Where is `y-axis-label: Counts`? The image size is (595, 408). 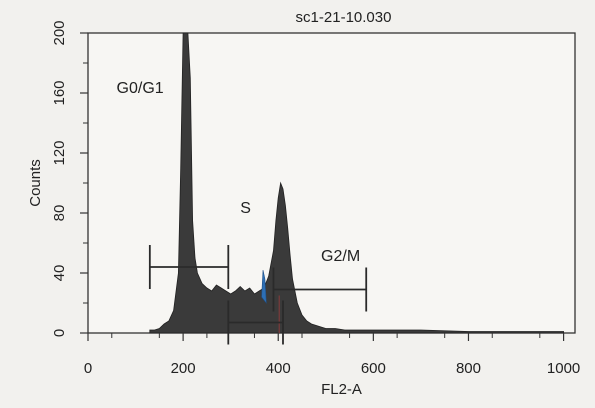 y-axis-label: Counts is located at coordinates (35, 183).